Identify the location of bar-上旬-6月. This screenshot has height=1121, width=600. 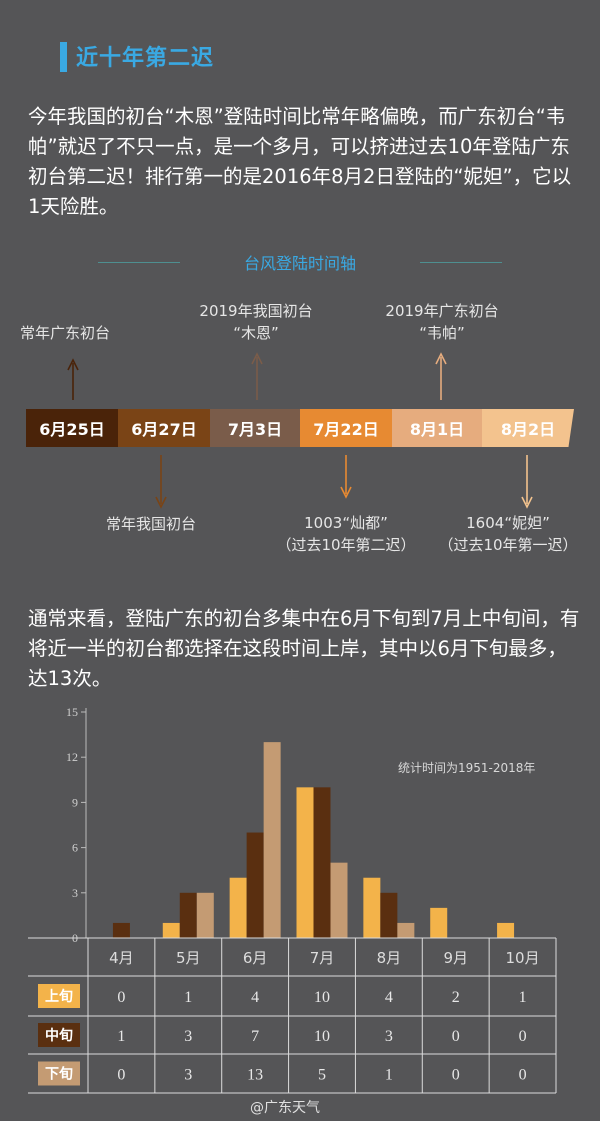
(238, 907).